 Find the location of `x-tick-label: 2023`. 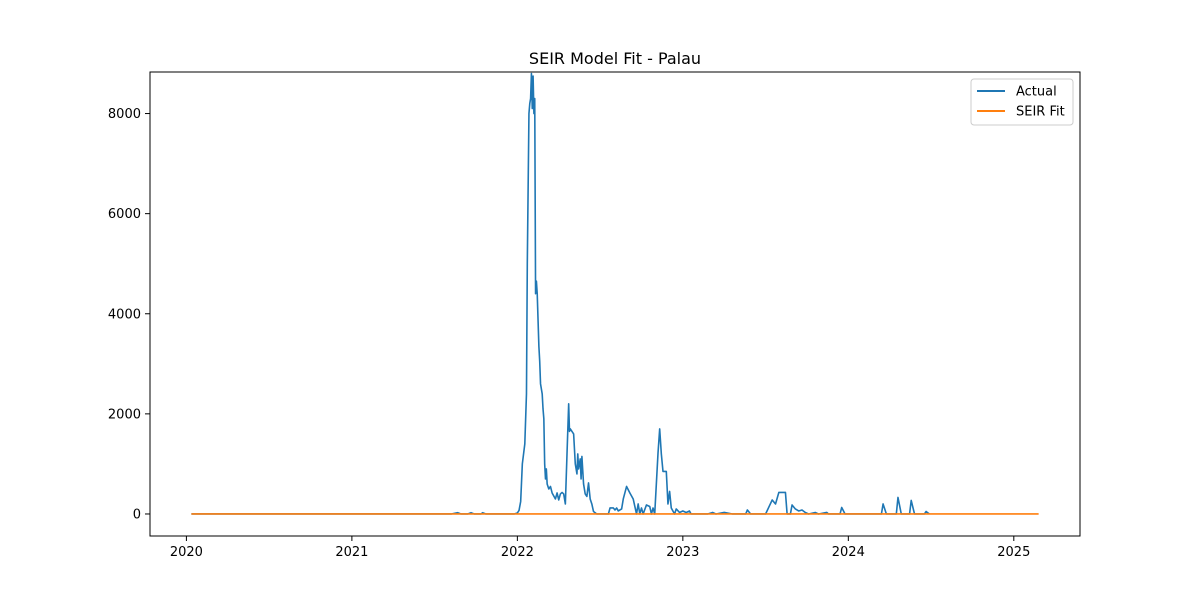

x-tick-label: 2023 is located at coordinates (682, 552).